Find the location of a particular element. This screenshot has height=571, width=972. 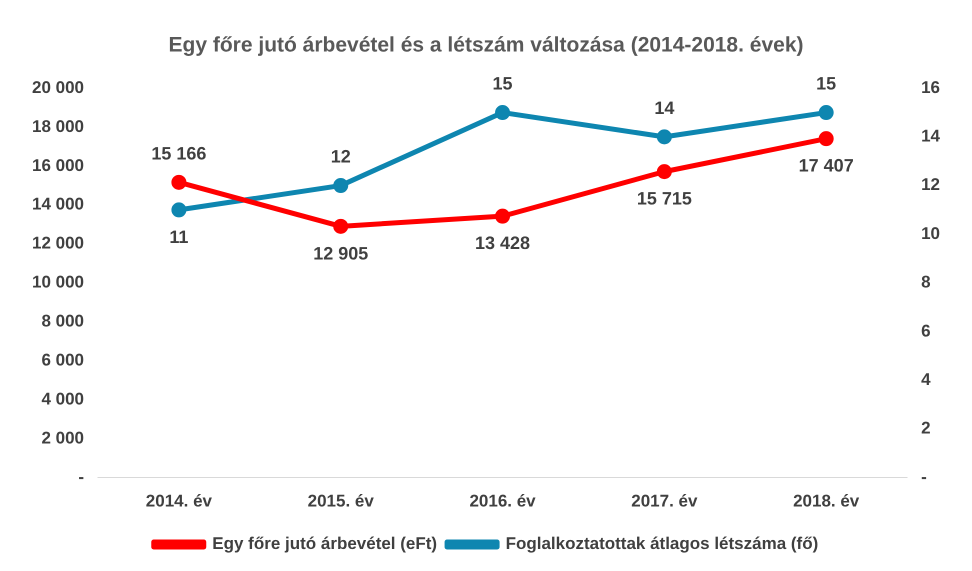

y2-tick-label: - is located at coordinates (924, 476).